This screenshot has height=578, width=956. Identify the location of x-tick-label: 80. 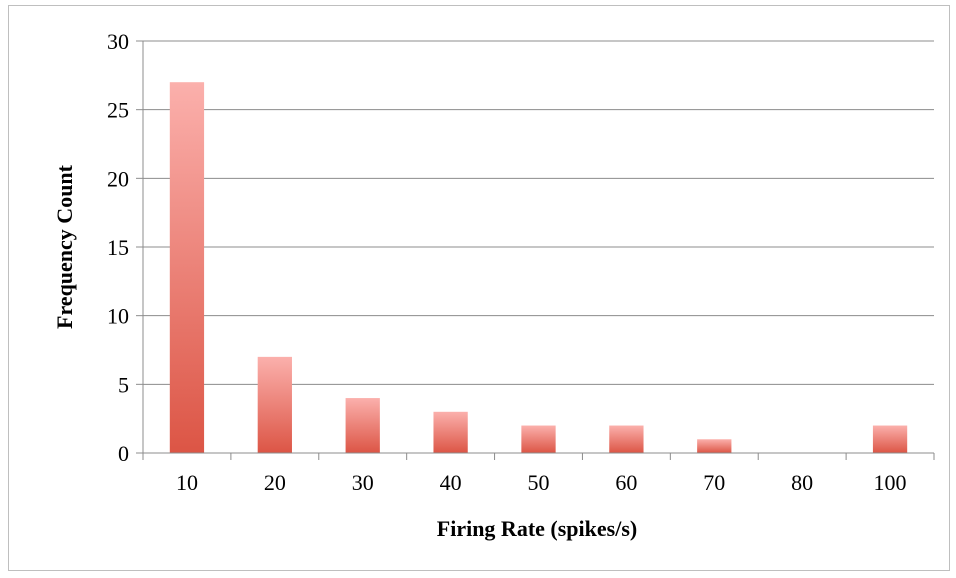
(802, 482).